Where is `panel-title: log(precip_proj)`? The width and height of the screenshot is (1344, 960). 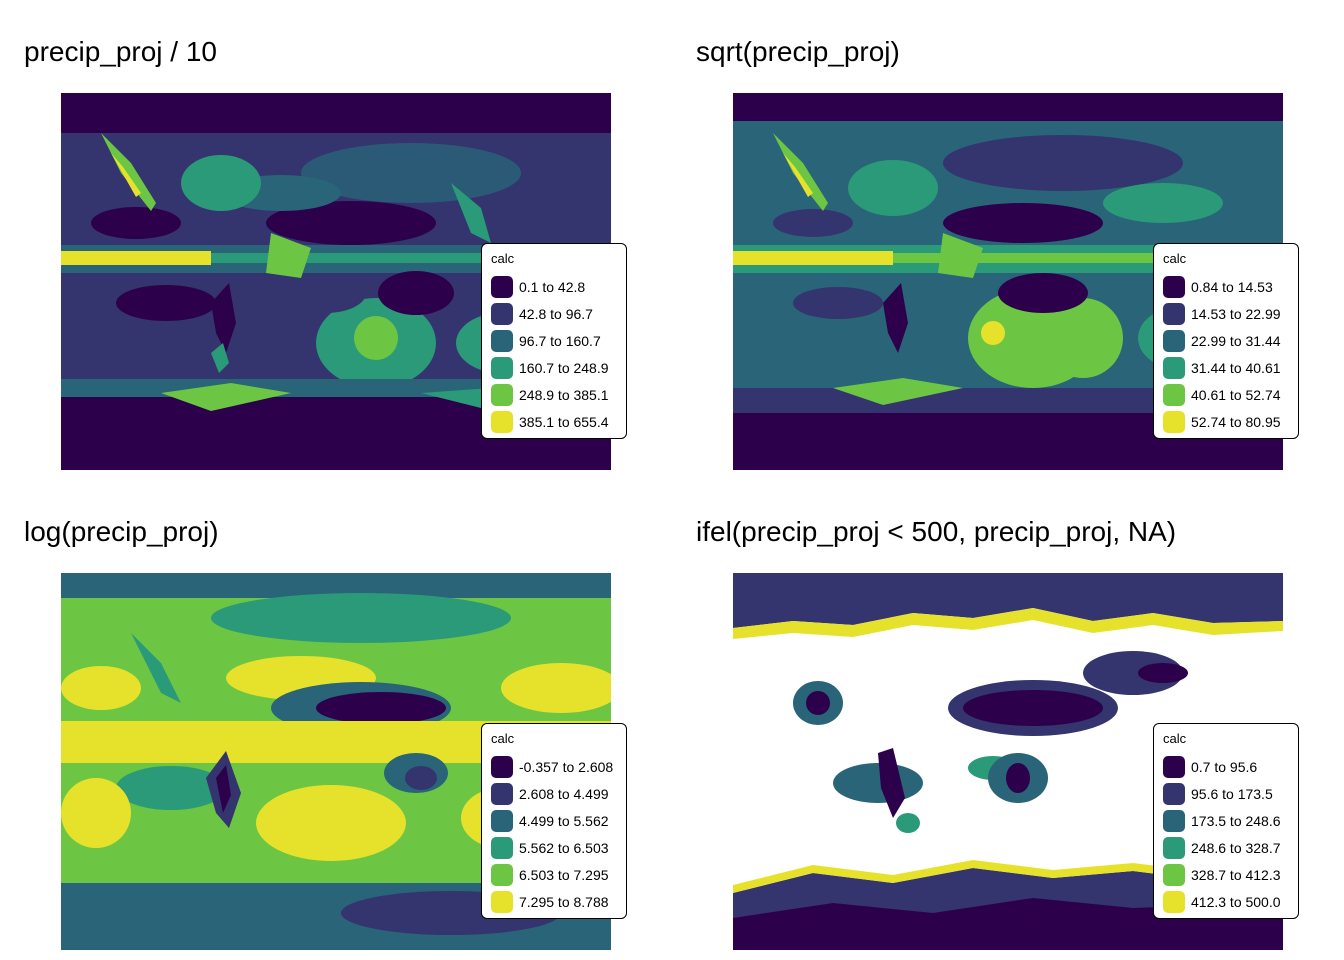
panel-title: log(precip_proj) is located at coordinates (121, 531).